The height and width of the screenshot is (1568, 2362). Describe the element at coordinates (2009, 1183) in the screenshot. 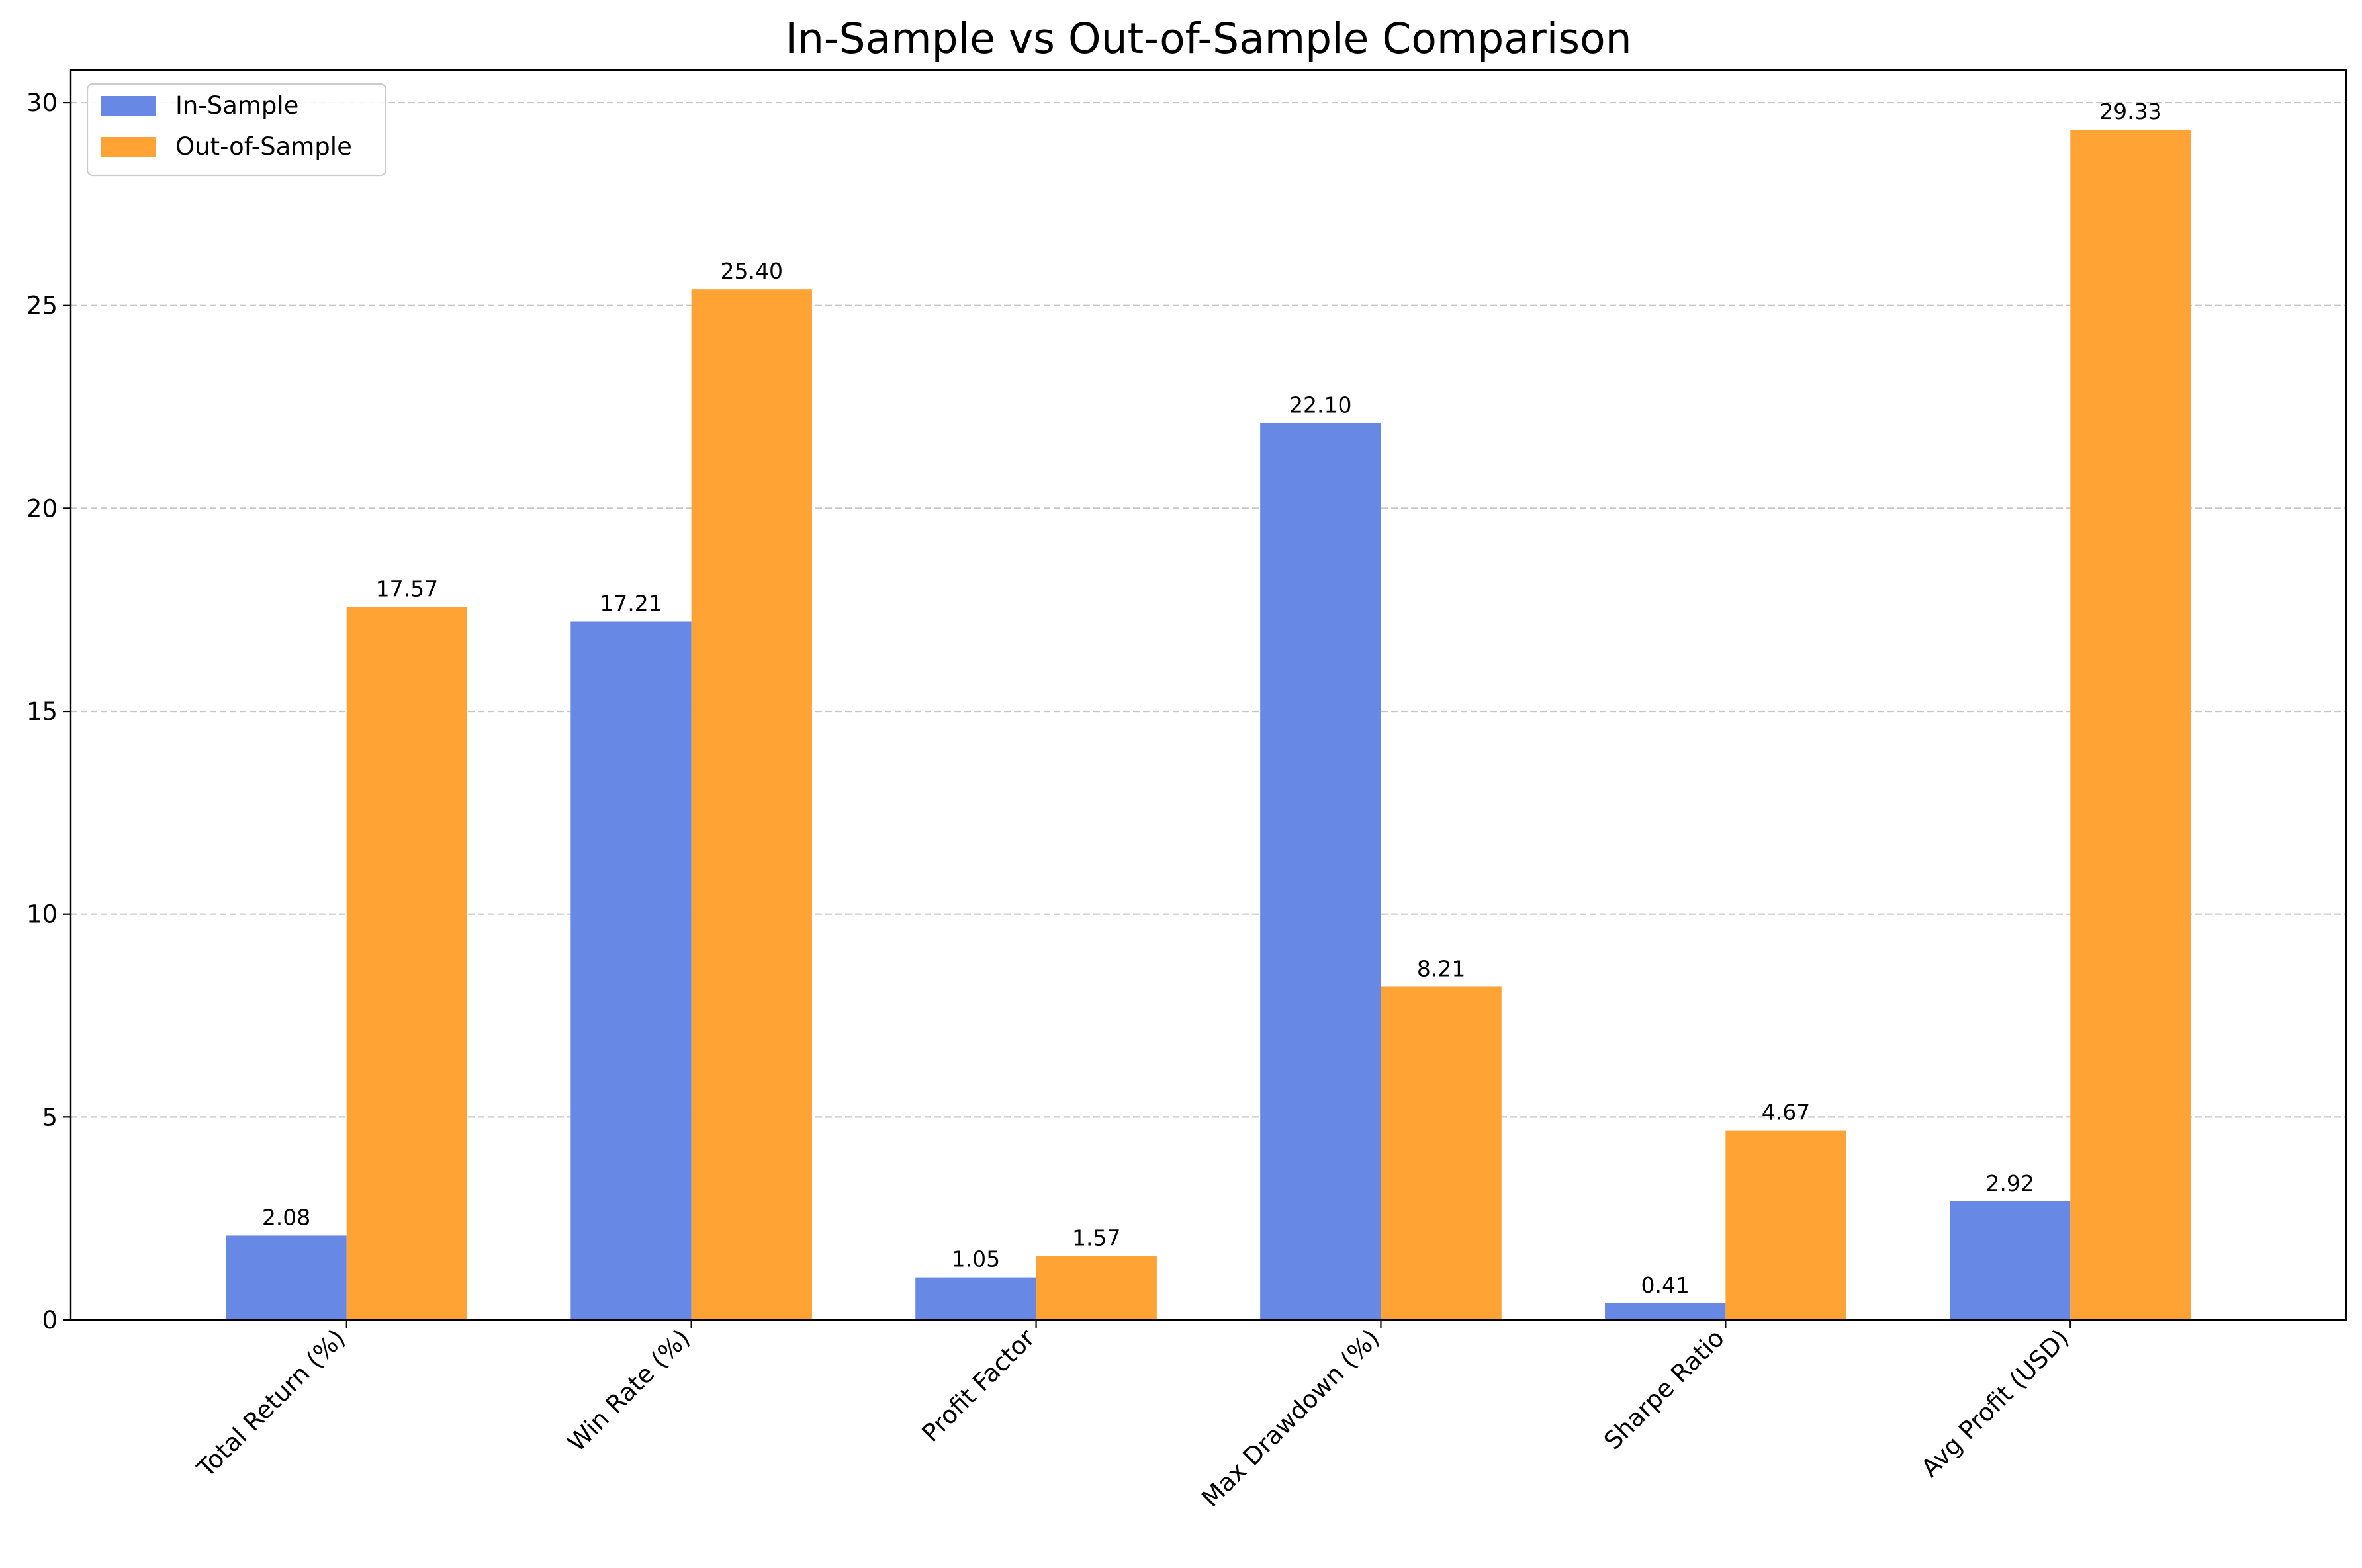

I see `bar-value-label: 2.92` at that location.